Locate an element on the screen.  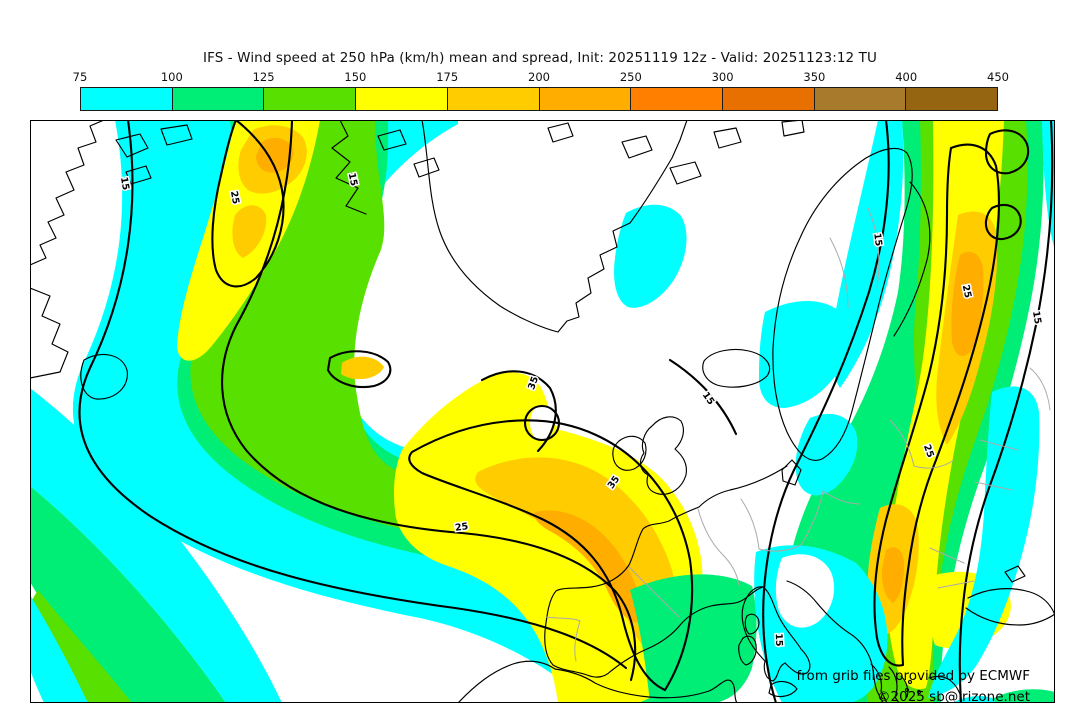
colorbar-tick-label: 450 is located at coordinates (998, 77).